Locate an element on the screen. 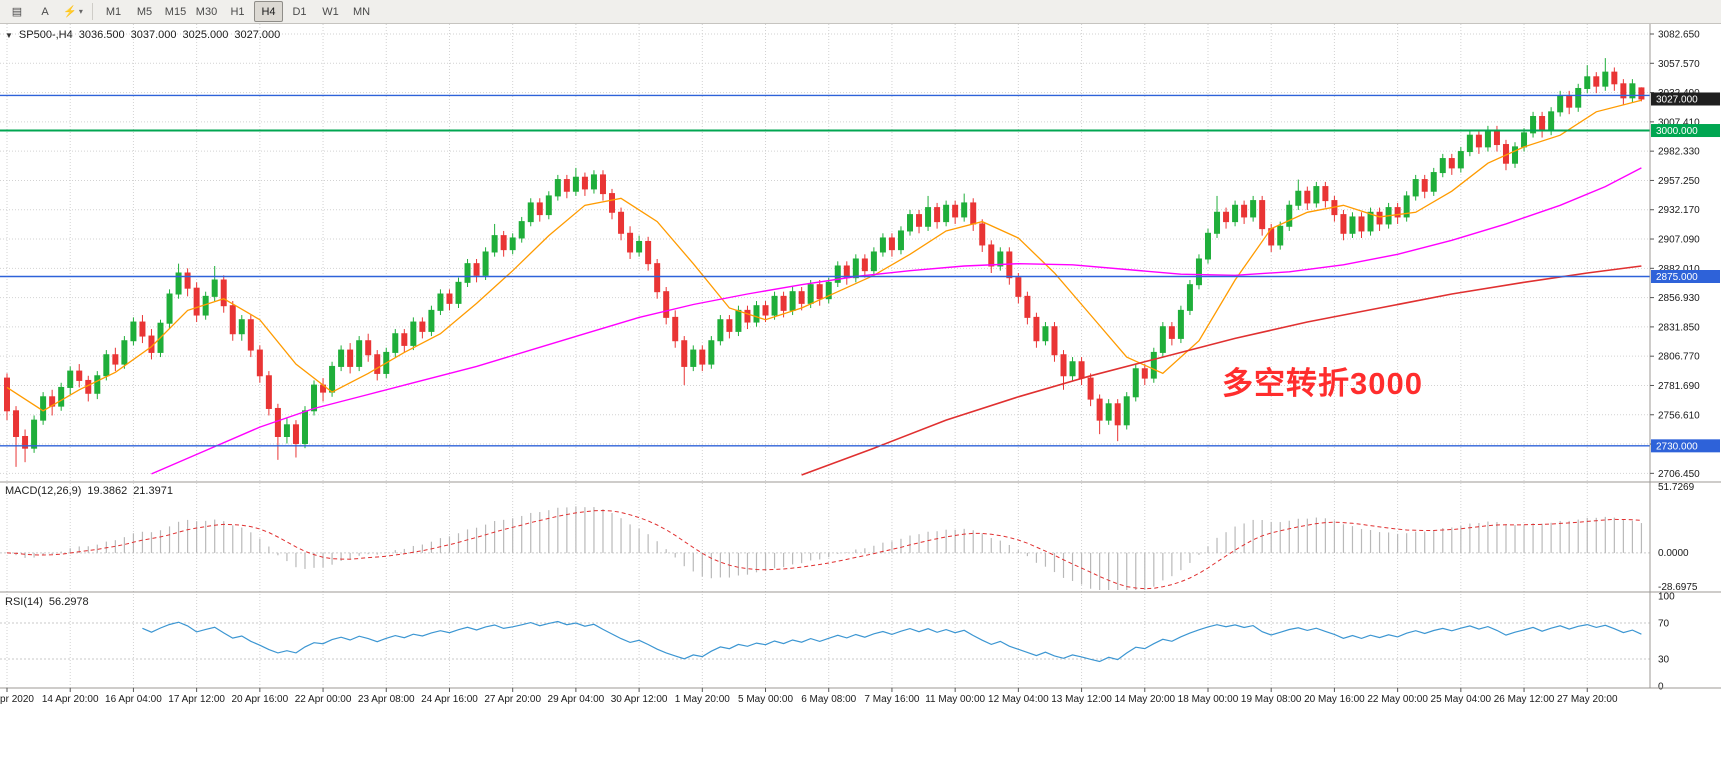  svg-text: 11 May 00:00 is located at coordinates (955, 699).